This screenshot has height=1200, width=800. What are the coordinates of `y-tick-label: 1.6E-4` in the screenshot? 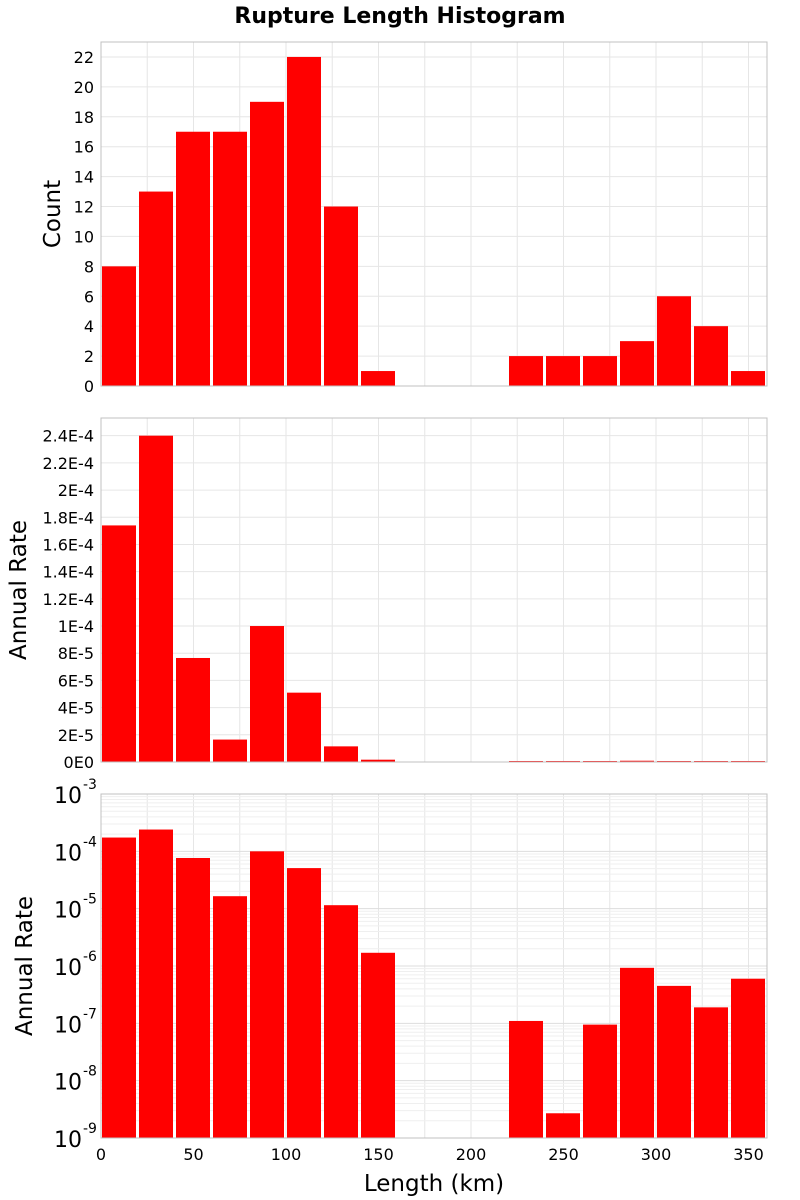 It's located at (68, 544).